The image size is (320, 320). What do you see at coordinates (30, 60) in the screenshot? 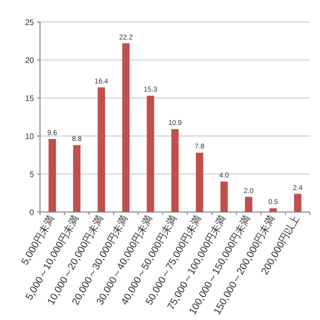
I see `y-tick-label: 20` at bounding box center [30, 60].